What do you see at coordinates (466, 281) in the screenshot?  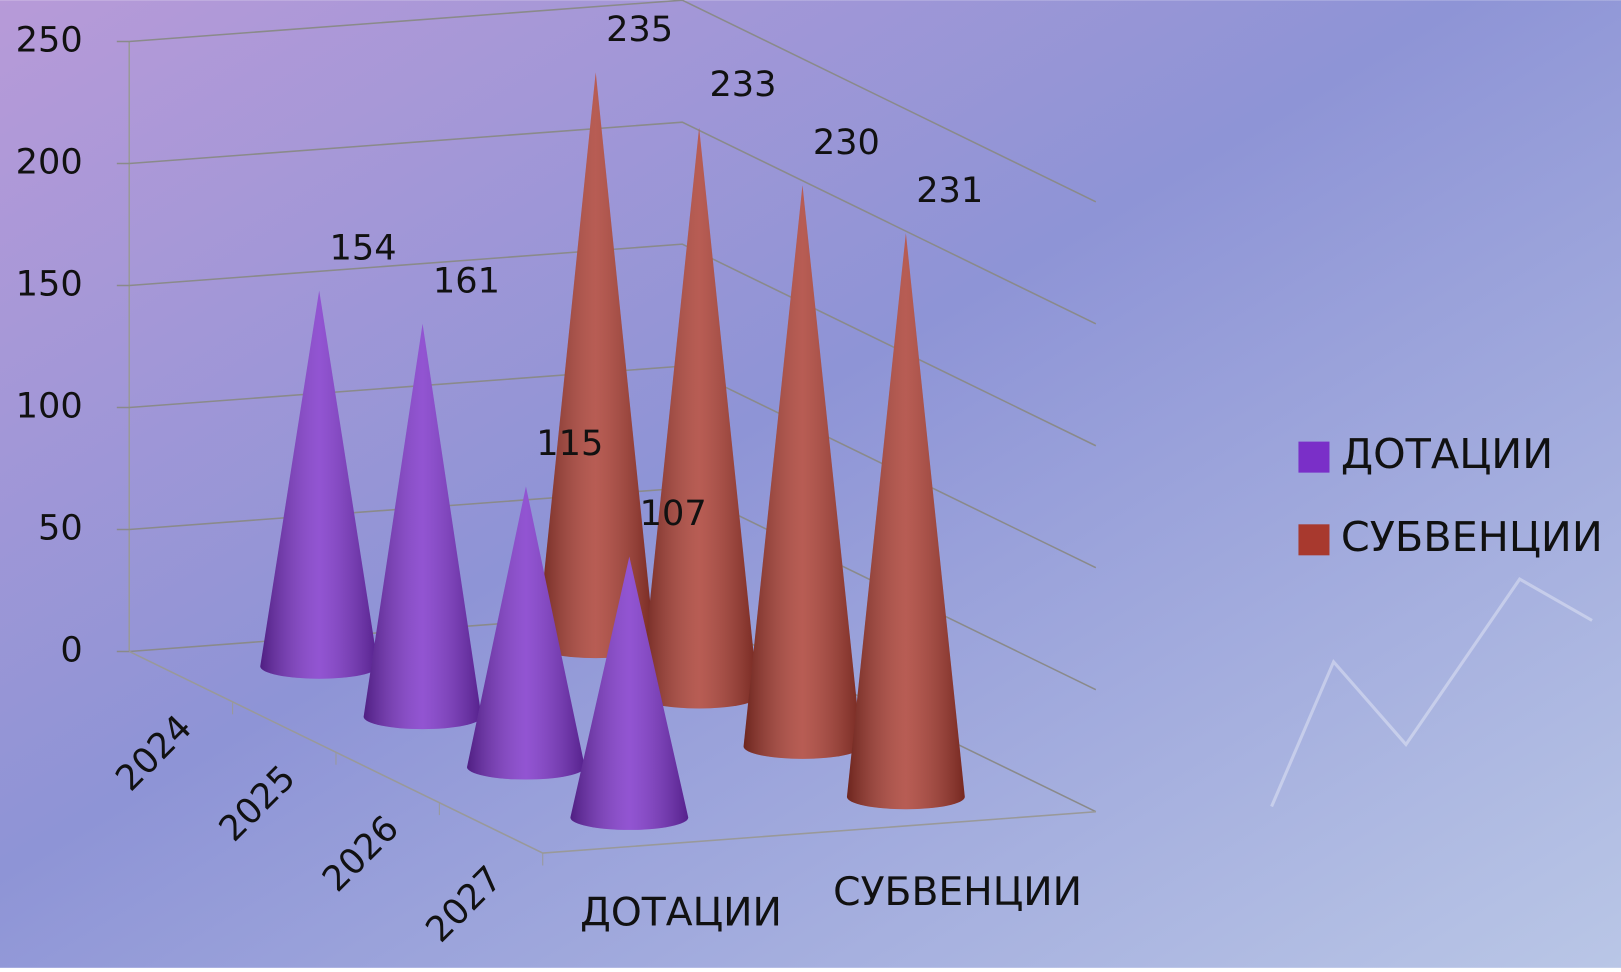 I see `data-label: 161` at bounding box center [466, 281].